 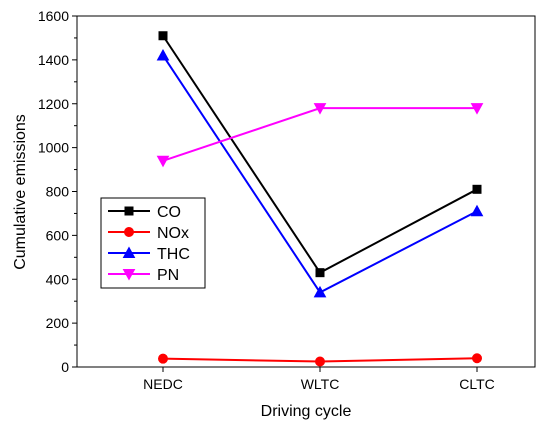 I want to click on y-tick-label: 400, so click(x=58, y=279).